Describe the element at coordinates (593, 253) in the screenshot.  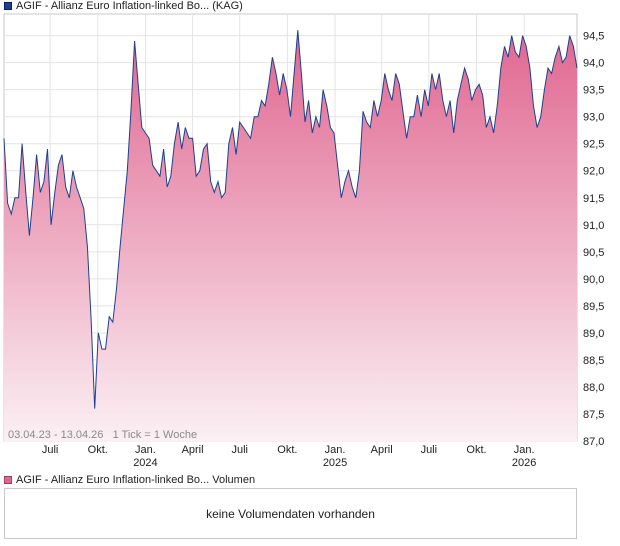
I see `y-tick-label: 90,5` at that location.